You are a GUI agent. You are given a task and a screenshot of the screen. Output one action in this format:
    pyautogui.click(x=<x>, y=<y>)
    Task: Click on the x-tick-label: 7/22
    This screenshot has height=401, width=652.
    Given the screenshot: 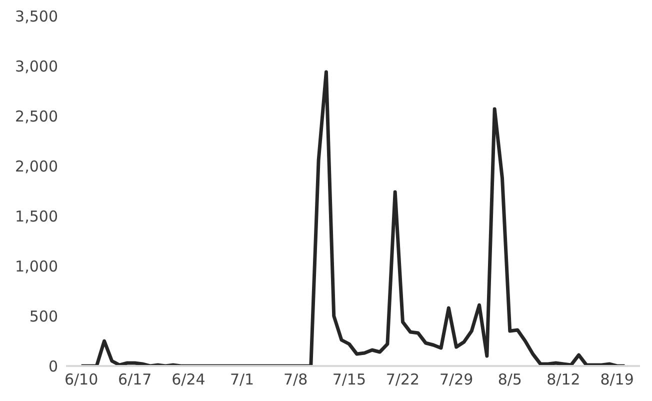 What is the action you would take?
    pyautogui.click(x=403, y=379)
    